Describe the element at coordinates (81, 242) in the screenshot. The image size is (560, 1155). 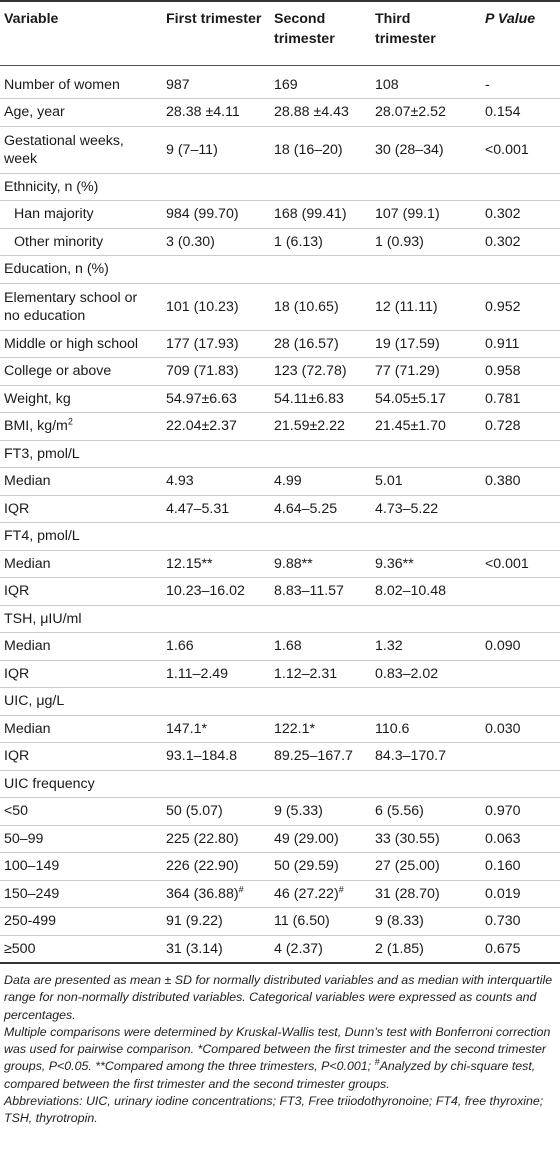
I see `cell-variable: Other minority` at that location.